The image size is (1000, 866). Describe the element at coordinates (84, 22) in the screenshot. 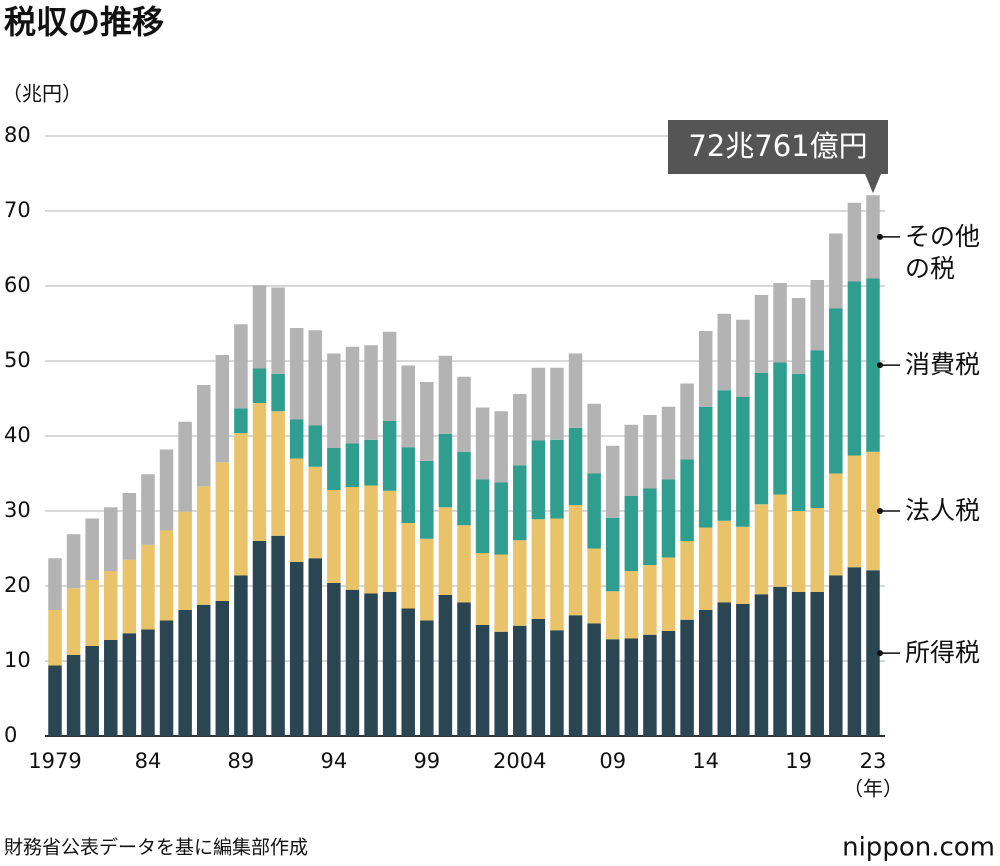

I see `chart-title: 税収の推移` at that location.